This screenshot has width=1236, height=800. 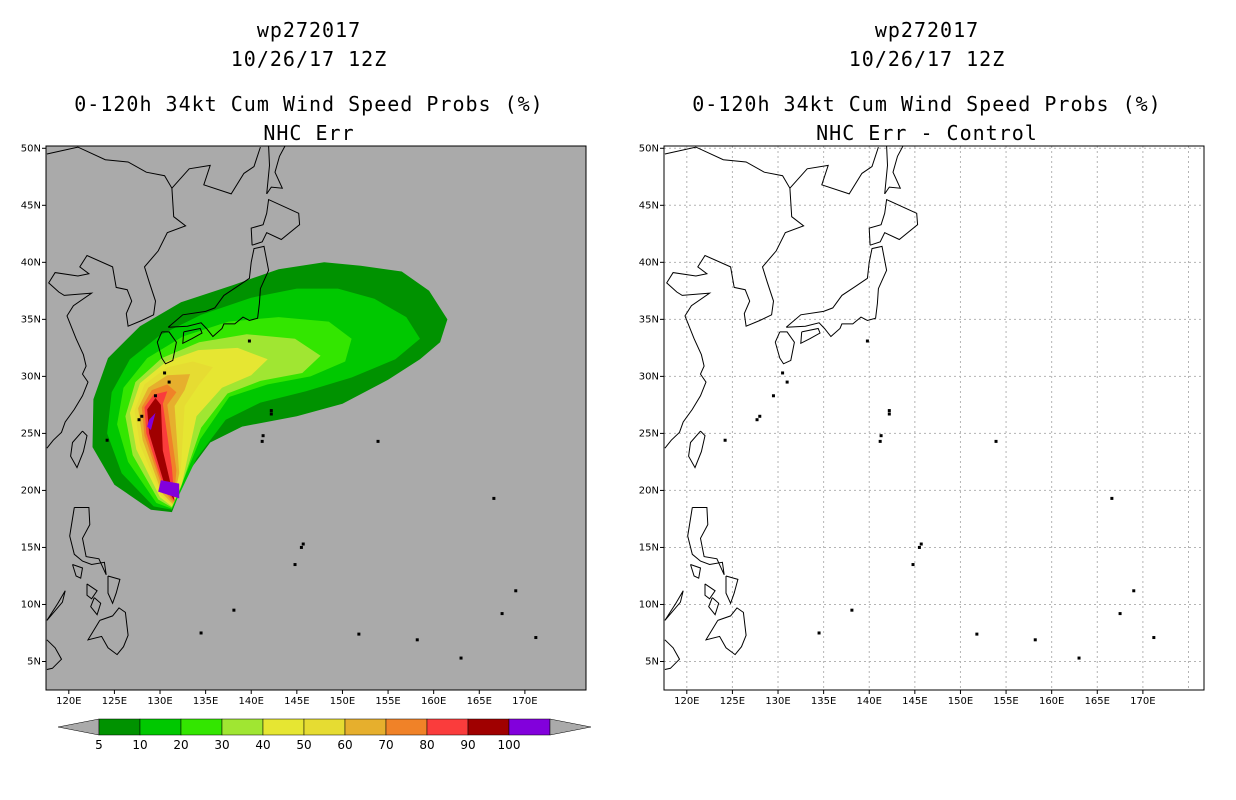 What do you see at coordinates (649, 376) in the screenshot?
I see `lat-label: 30N` at bounding box center [649, 376].